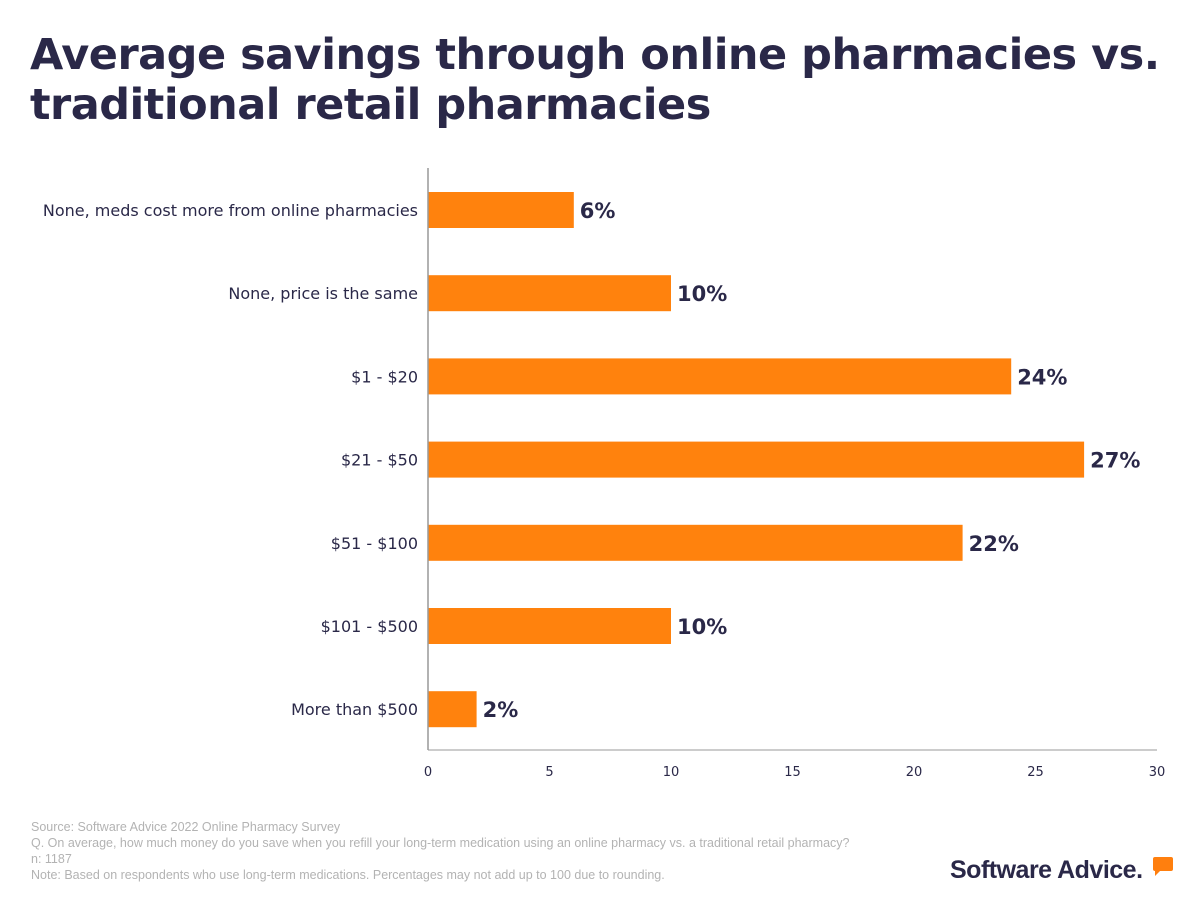 The image size is (1200, 920). Describe the element at coordinates (1157, 772) in the screenshot. I see `x-tick-label: 30` at that location.